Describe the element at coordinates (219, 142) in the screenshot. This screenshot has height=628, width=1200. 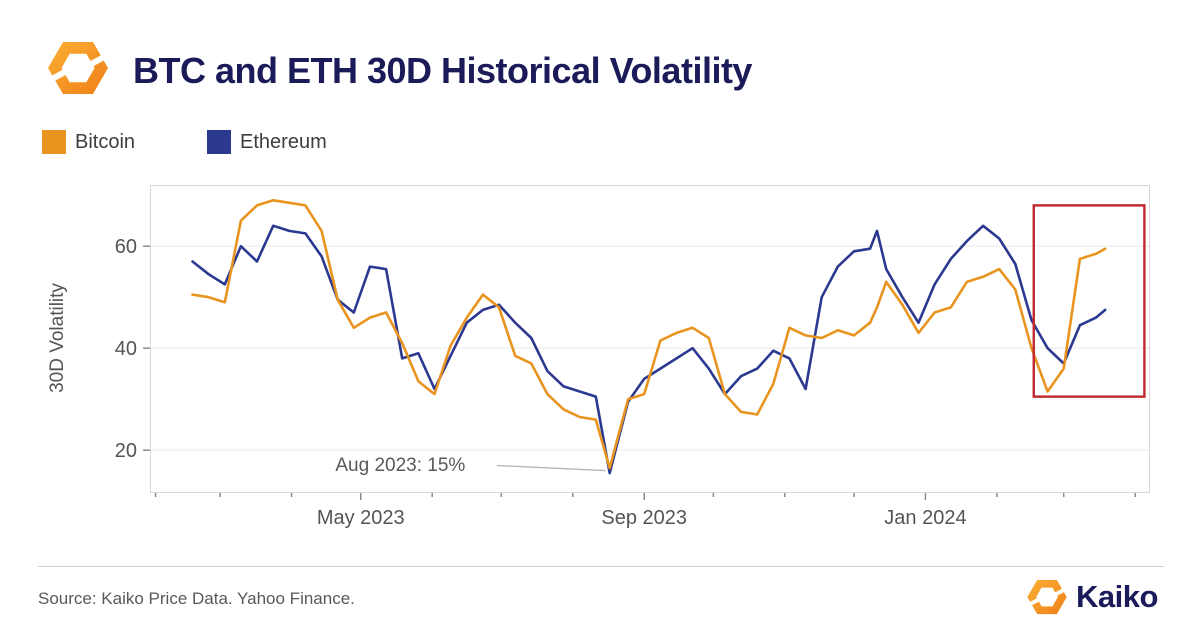
I see `ethereum-swatch` at that location.